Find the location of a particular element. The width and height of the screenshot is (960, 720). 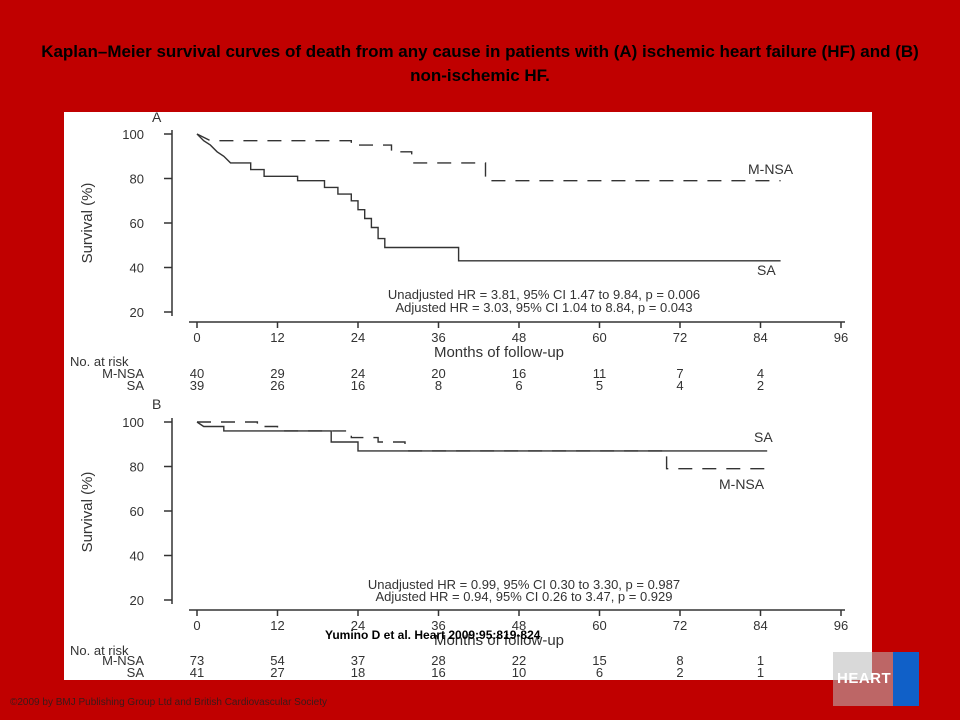

panel-a-risk-value: 5 is located at coordinates (599, 385).